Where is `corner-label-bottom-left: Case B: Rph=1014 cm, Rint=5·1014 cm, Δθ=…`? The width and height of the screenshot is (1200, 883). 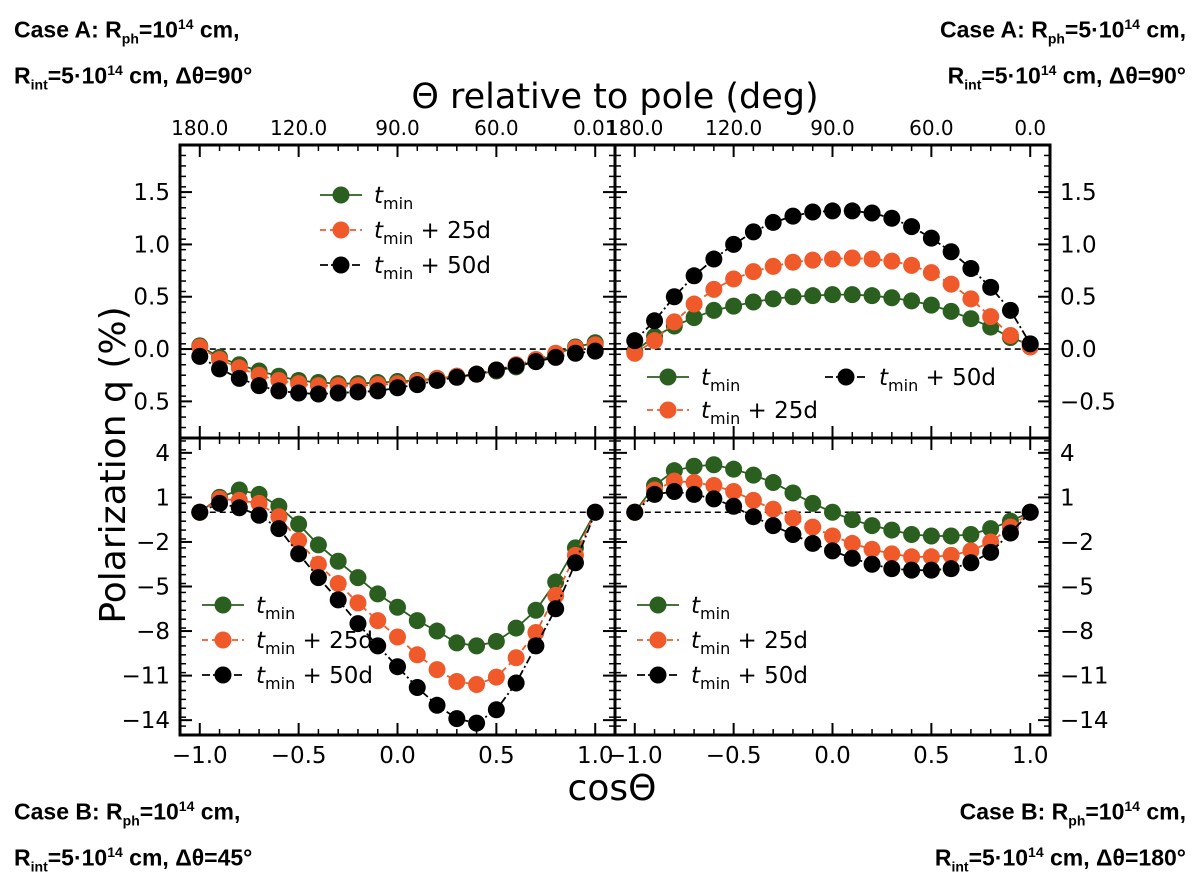 corner-label-bottom-left: Case B: Rph=1014 cm, Rint=5·1014 cm, Δθ=… is located at coordinates (133, 836).